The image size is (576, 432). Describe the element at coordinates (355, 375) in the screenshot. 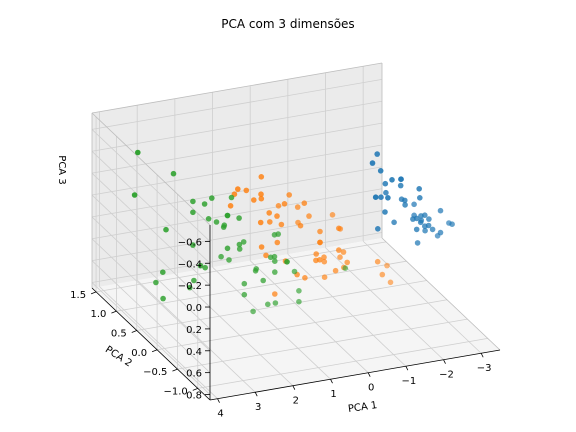

I see `x-axis-line` at that location.